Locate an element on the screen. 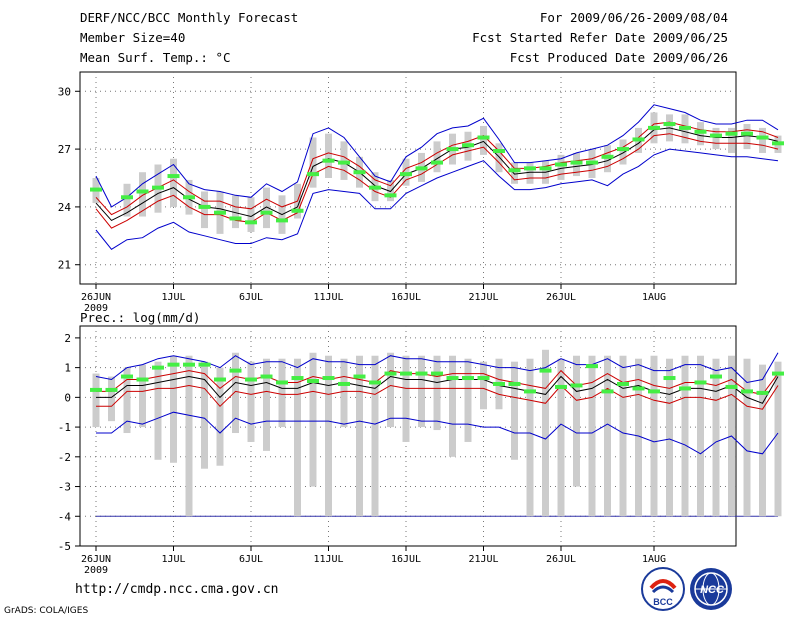  y-tick-label: 21 is located at coordinates (64, 265).